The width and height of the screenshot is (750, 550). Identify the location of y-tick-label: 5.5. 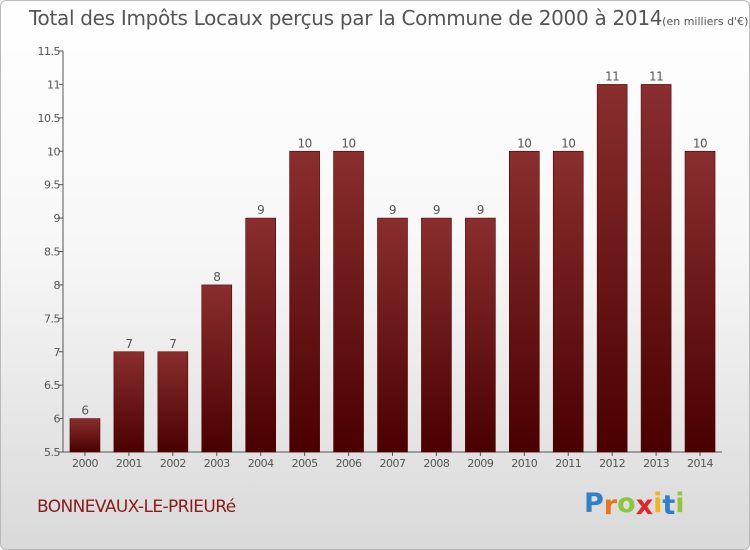
(52, 452).